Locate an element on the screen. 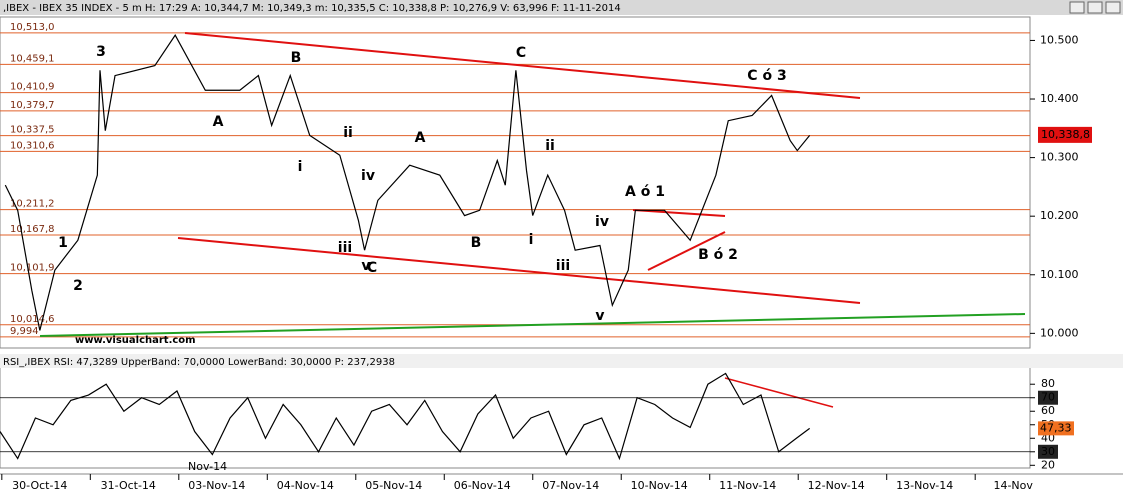 The width and height of the screenshot is (1123, 495). x-tick-label: 10-Nov-14 is located at coordinates (659, 485).